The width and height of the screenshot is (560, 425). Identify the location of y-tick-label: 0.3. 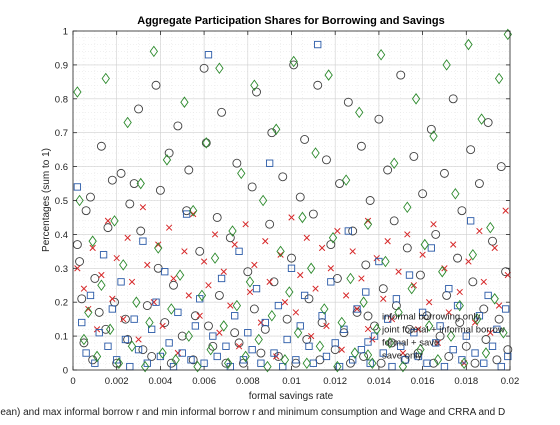
(61, 269).